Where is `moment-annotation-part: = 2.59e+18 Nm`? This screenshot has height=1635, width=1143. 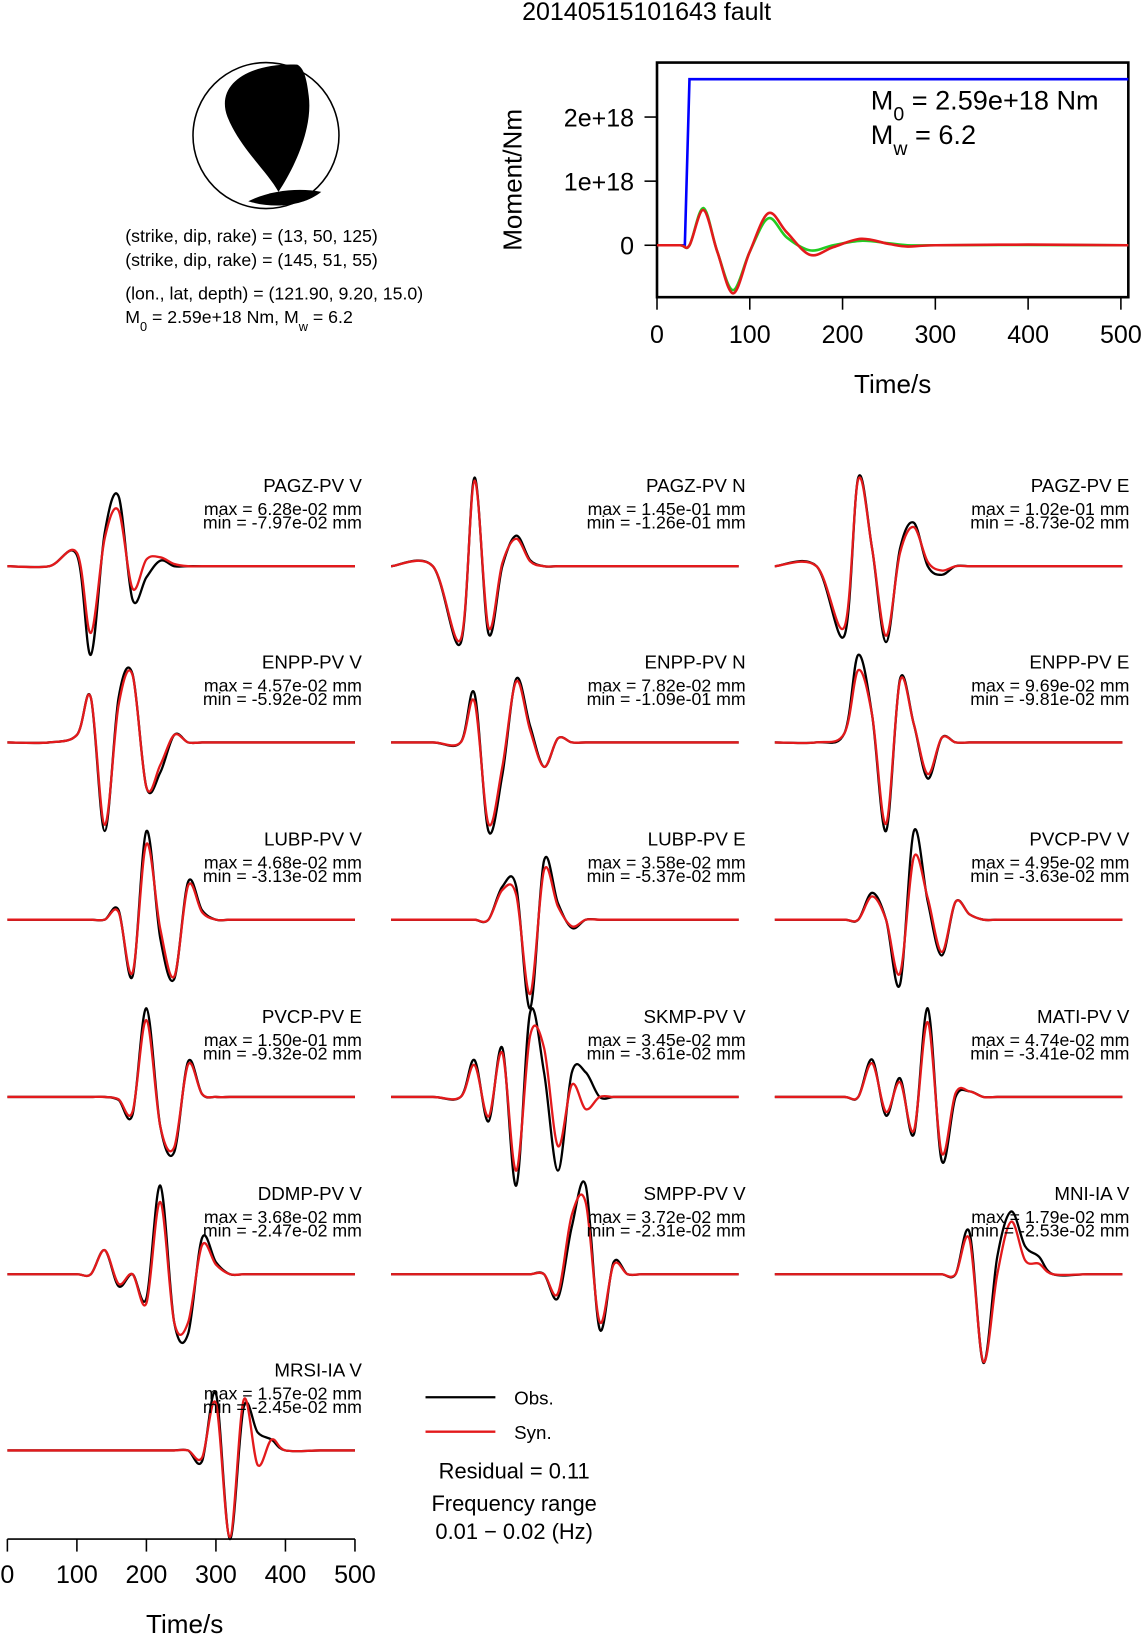
moment-annotation-part: = 2.59e+18 Nm is located at coordinates (1001, 99).